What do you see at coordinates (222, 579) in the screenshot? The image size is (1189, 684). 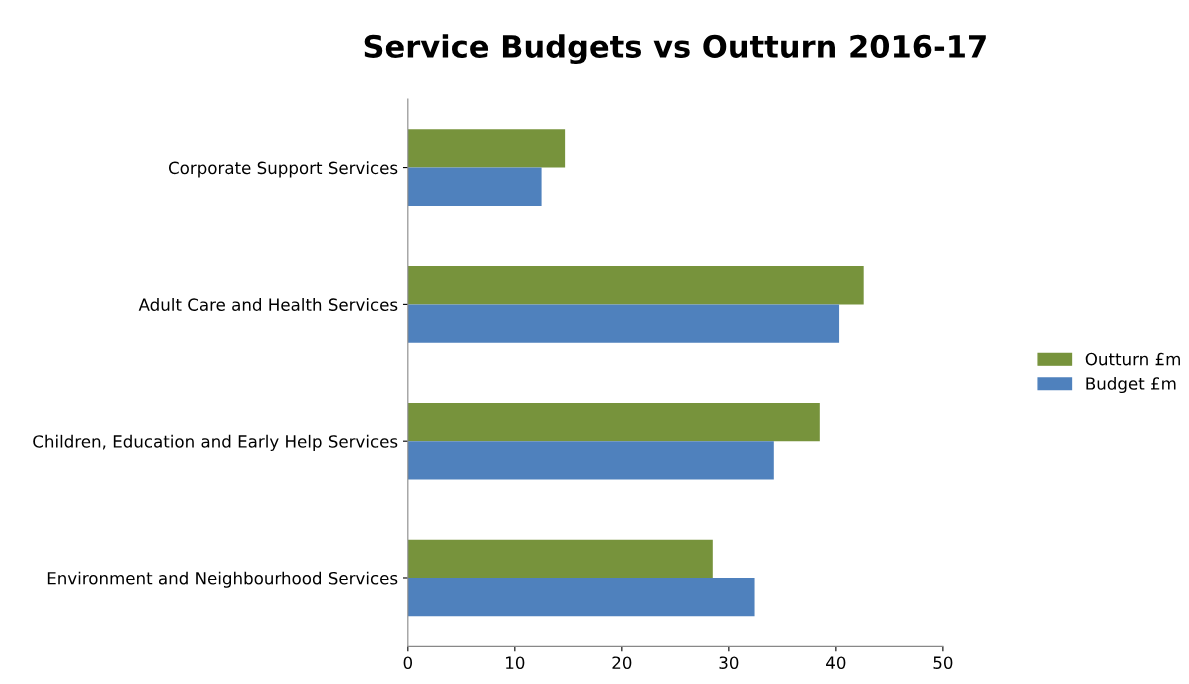 I see `y-tick-label: Environment and Neighbourhood Services` at bounding box center [222, 579].